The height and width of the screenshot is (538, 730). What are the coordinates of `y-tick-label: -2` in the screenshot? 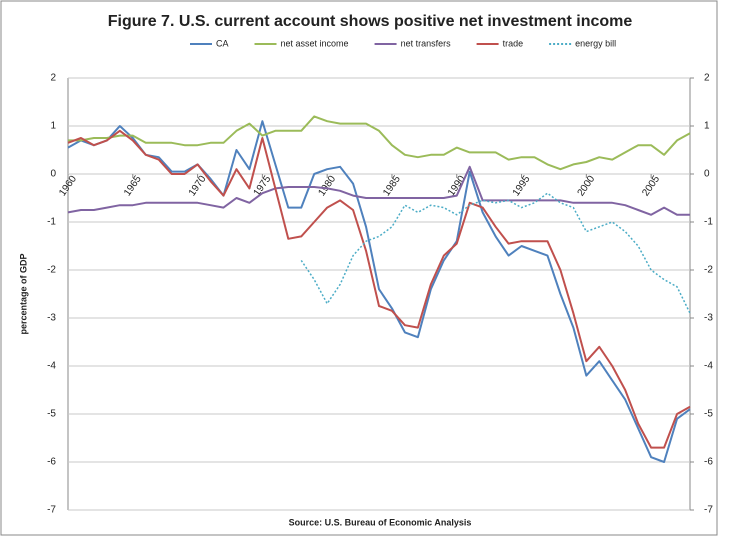 It's located at (51, 270).